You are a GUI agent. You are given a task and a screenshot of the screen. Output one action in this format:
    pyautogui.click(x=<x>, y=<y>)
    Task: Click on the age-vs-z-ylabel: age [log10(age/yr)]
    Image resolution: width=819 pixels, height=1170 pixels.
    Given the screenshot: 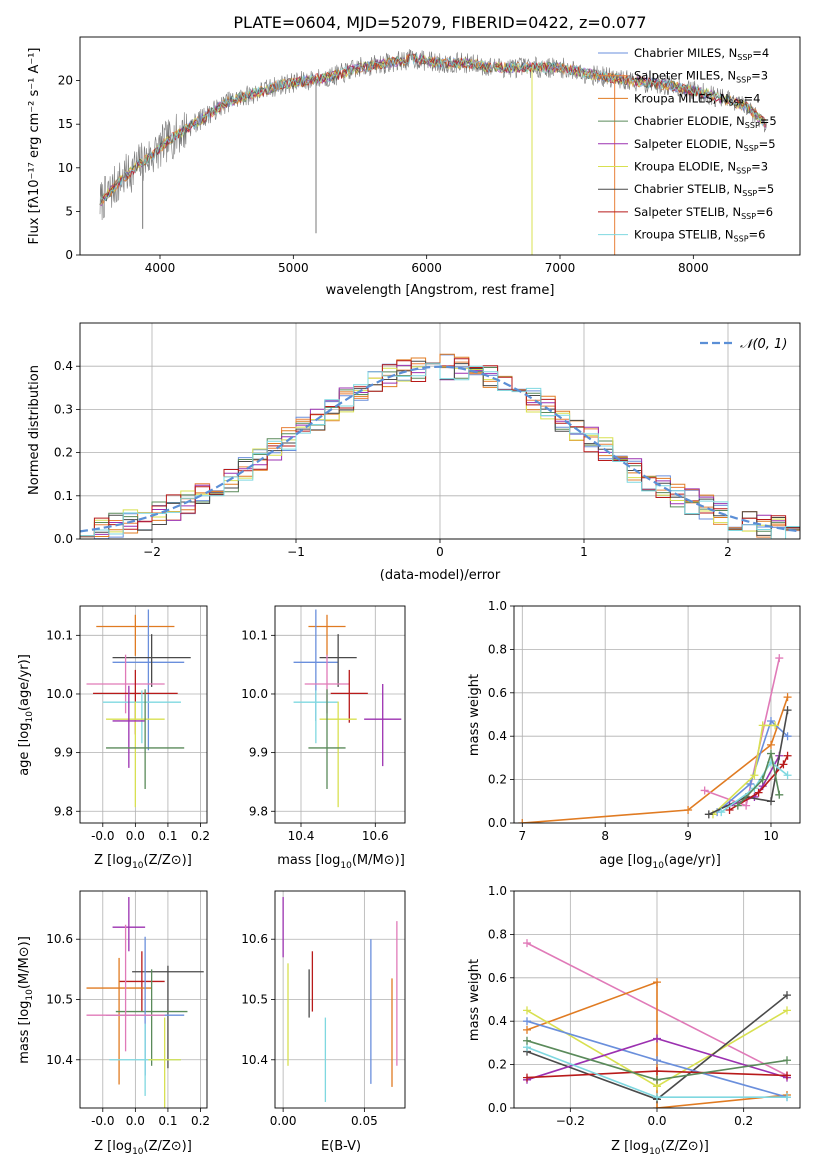 What is the action you would take?
    pyautogui.click(x=26, y=715)
    